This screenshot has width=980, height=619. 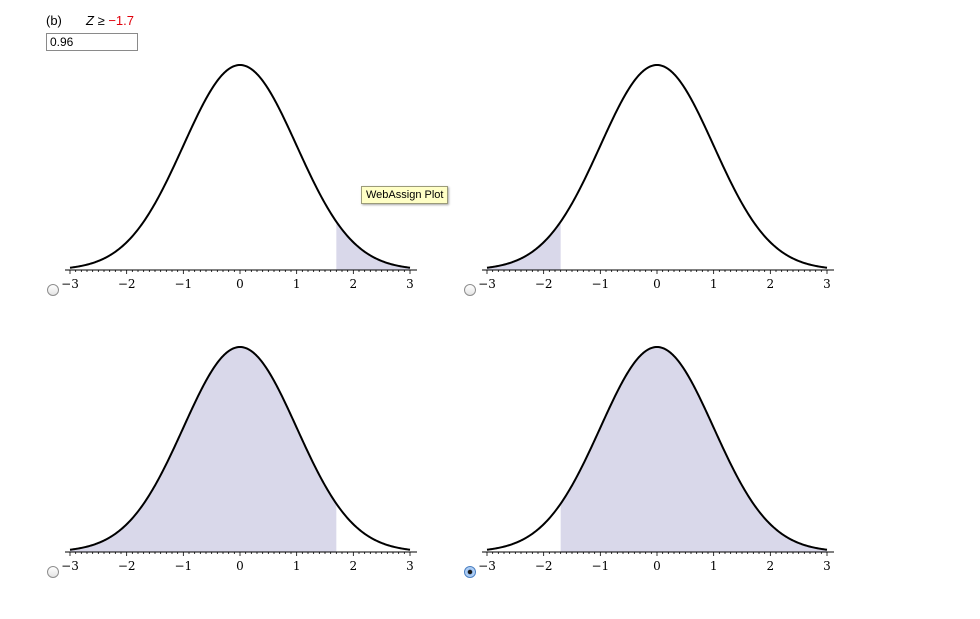 I want to click on threshold-value: −1.7, so click(x=121, y=20).